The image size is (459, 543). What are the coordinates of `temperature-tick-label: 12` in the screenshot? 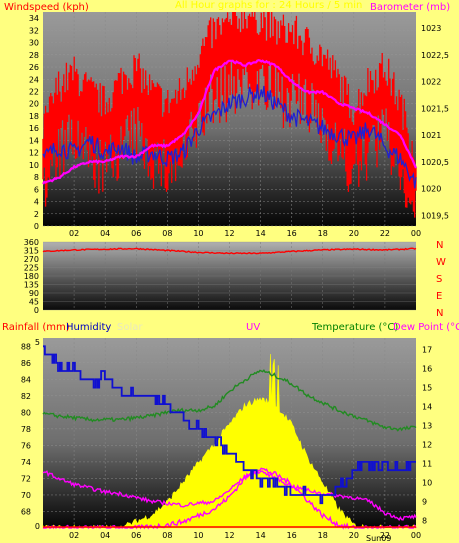 It's located at (427, 444).